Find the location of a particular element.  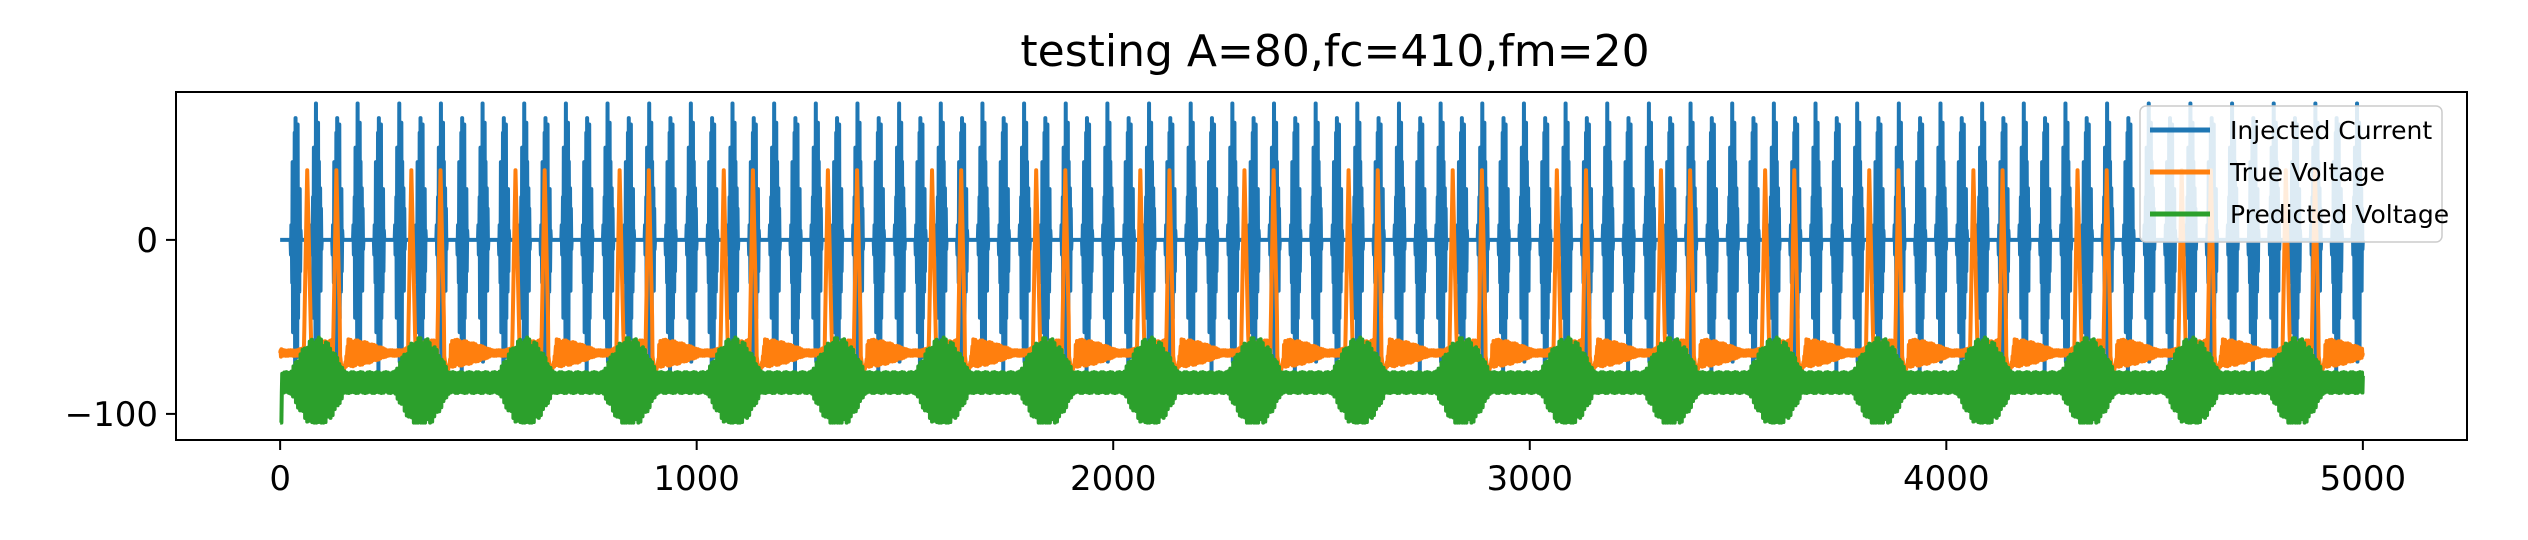

series-line-predicted-voltage is located at coordinates (1321, 380).